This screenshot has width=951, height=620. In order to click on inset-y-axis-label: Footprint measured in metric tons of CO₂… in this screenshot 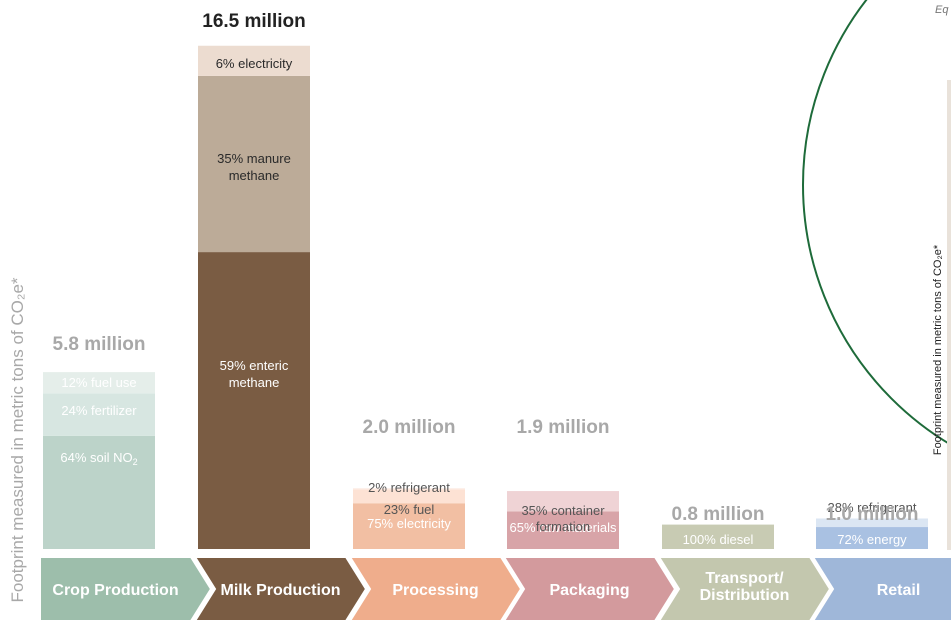, I will do `click(938, 349)`.